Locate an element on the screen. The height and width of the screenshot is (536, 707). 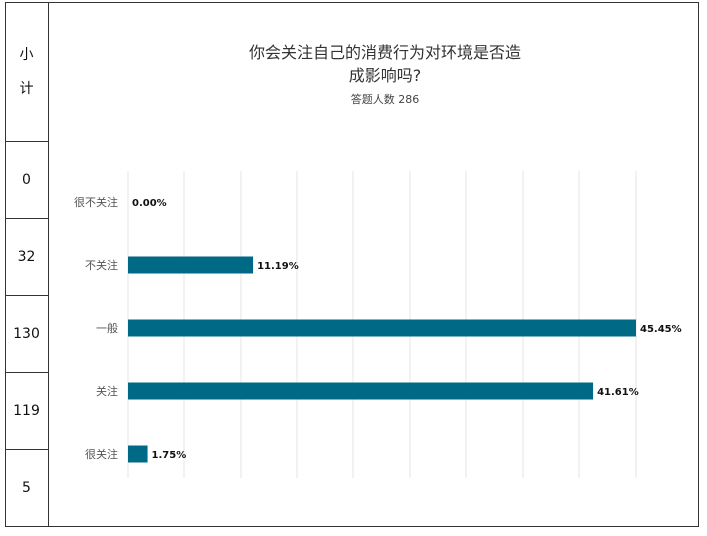
subtotal-header-char-1: 小 is located at coordinates (26, 54).